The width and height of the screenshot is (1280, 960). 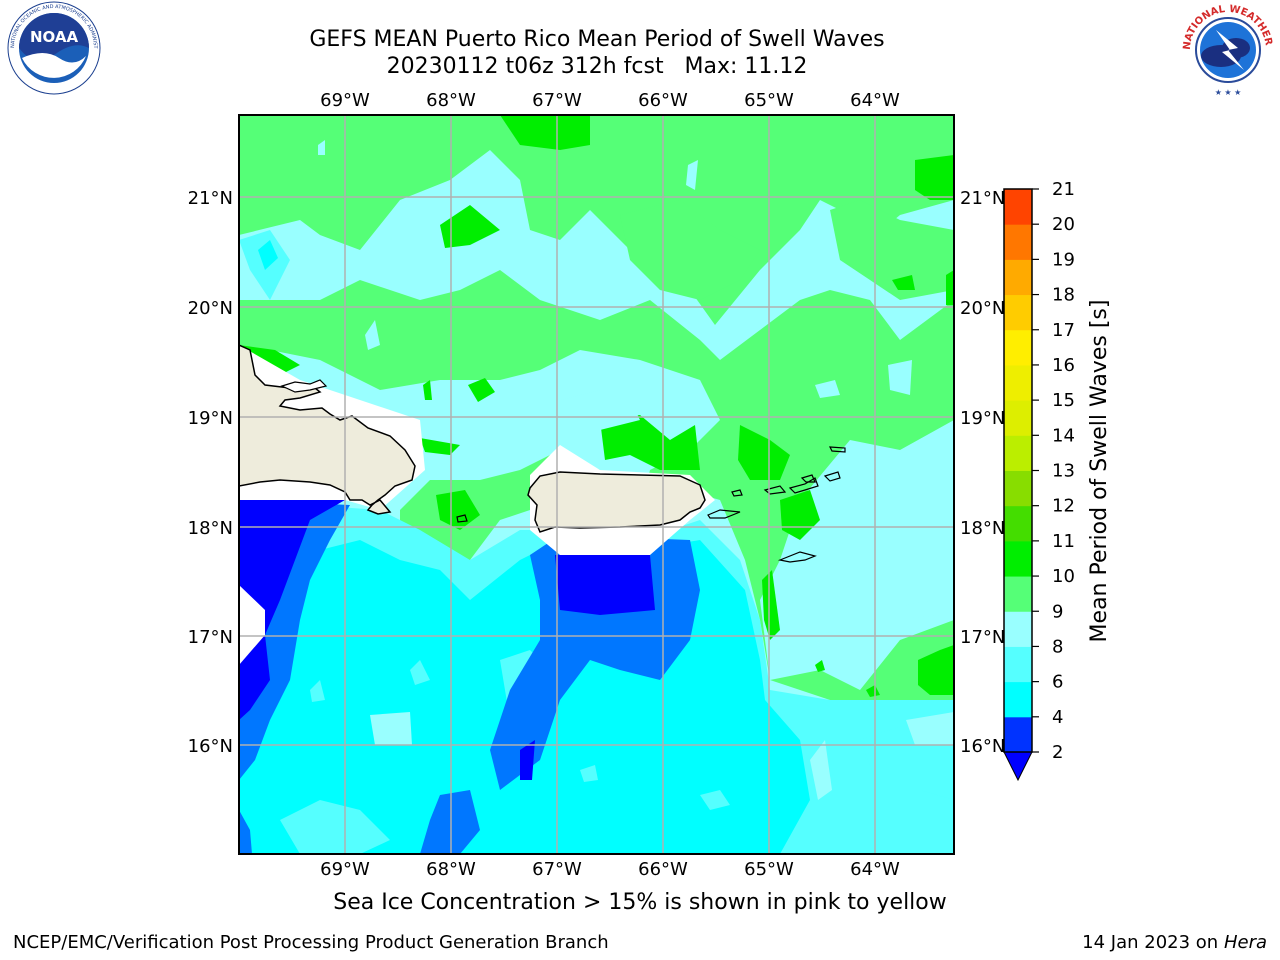 What do you see at coordinates (210, 472) in the screenshot?
I see `lat-labels-left: 21°N 20°N 19°N 18°N 17°N 16°N` at bounding box center [210, 472].